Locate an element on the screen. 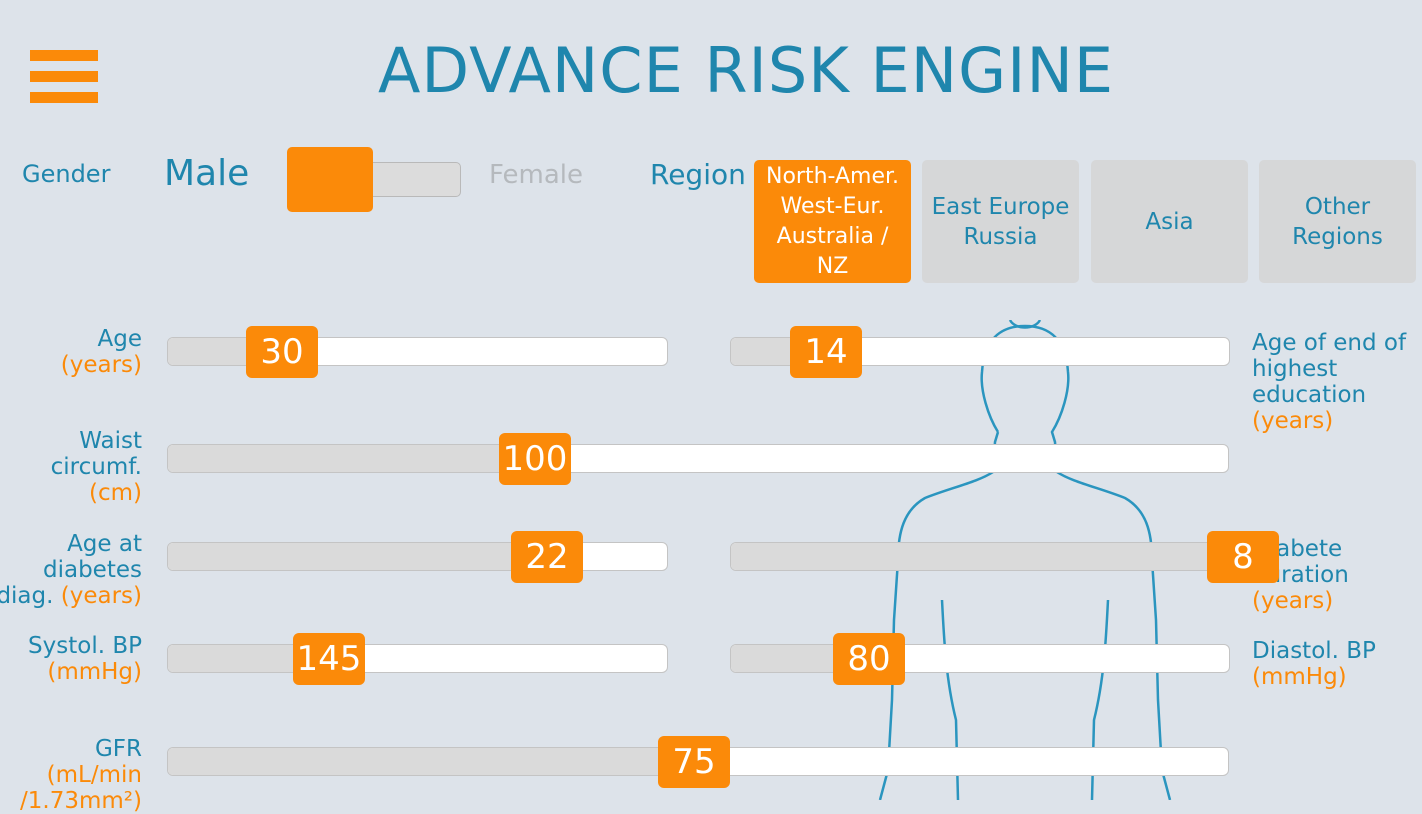 The height and width of the screenshot is (814, 1422). gender-toggle-knob is located at coordinates (330, 179).